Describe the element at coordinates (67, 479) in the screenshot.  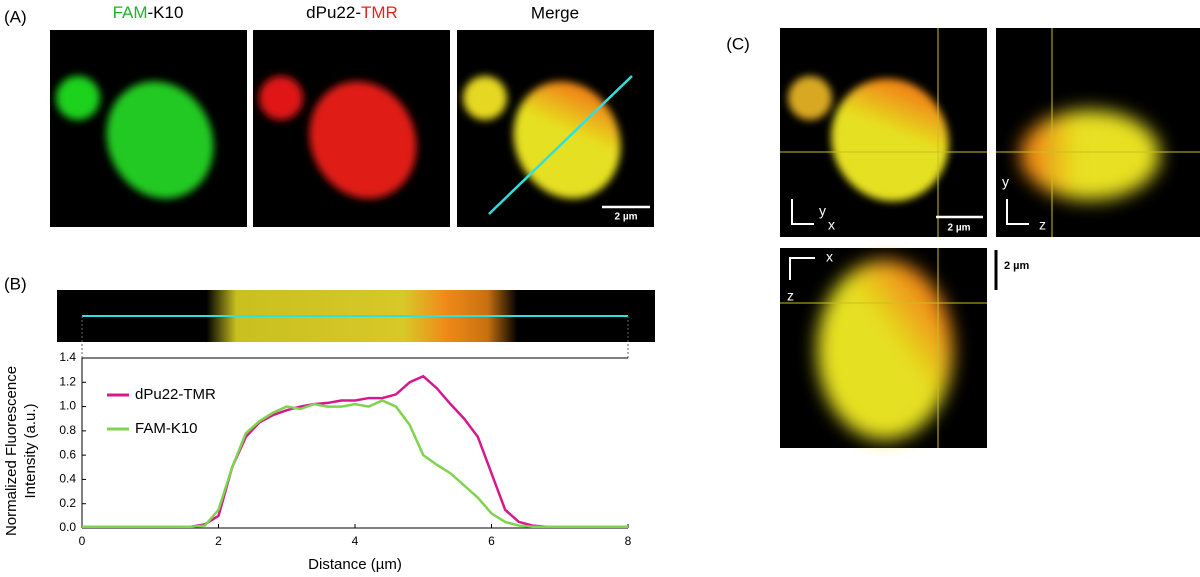
I see `y-tick-label: 0.4` at that location.